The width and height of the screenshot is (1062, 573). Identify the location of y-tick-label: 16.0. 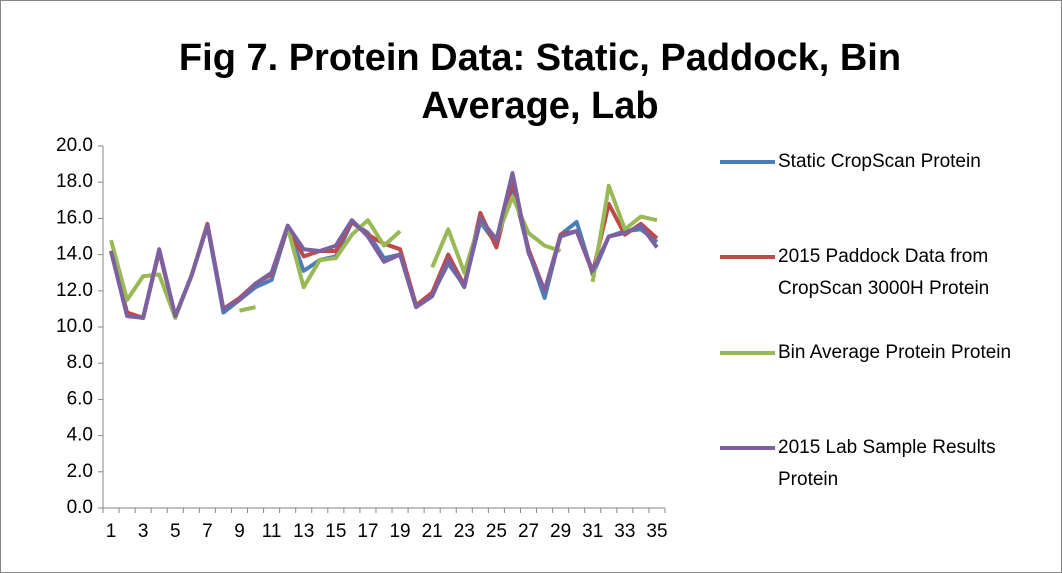
(74, 217).